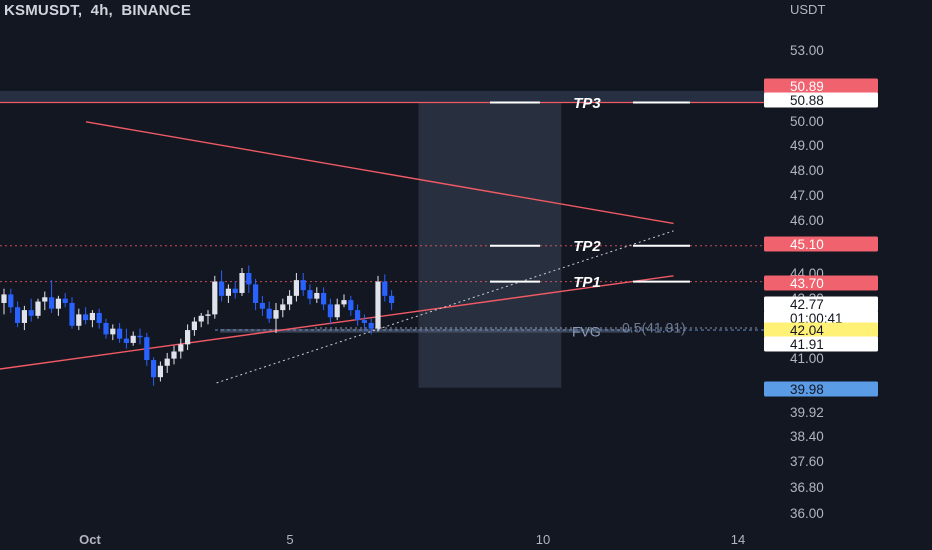 This screenshot has width=932, height=550. I want to click on price-tag: 50.88, so click(821, 100).